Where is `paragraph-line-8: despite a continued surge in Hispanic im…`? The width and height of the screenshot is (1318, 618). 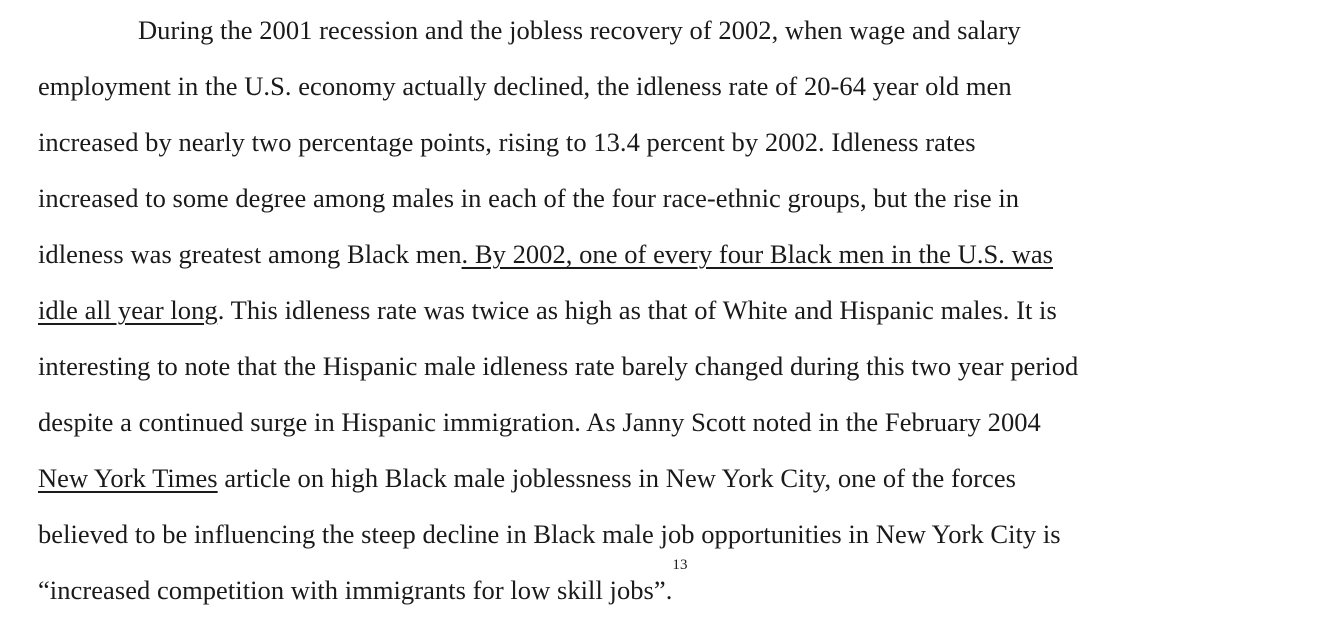
paragraph-line-8: despite a continued surge in Hispanic im… is located at coordinates (539, 422).